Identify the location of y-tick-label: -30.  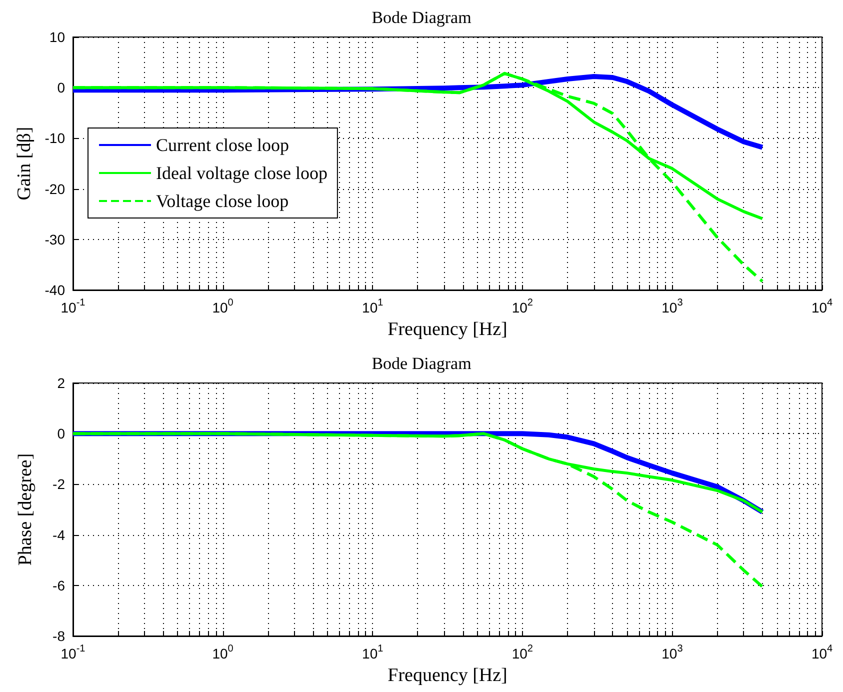
(55, 239).